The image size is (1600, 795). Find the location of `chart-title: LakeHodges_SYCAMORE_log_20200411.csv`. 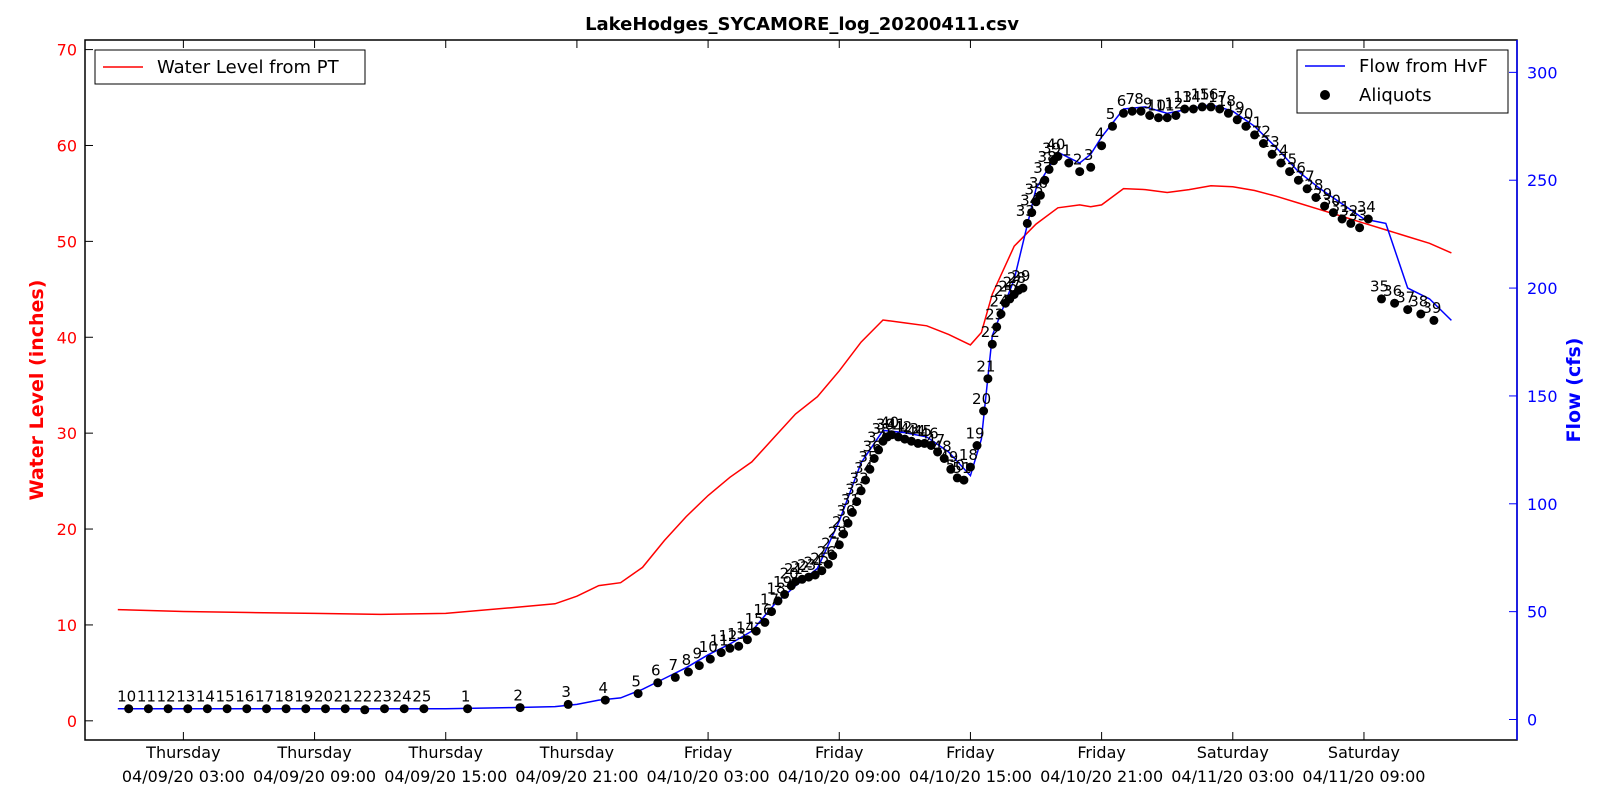

chart-title: LakeHodges_SYCAMORE_log_20200411.csv is located at coordinates (802, 24).